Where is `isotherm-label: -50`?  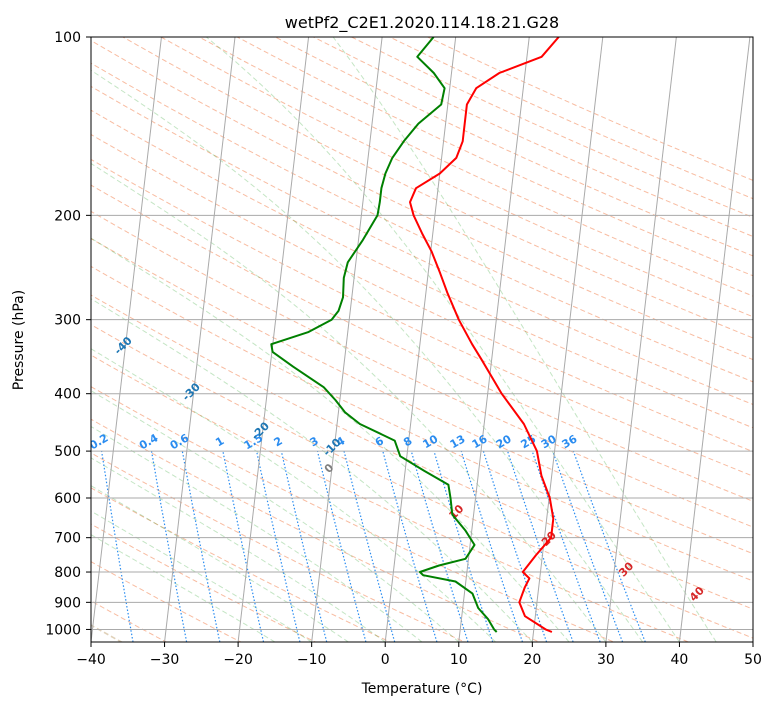
isotherm-label: -50 is located at coordinates (54, 303).